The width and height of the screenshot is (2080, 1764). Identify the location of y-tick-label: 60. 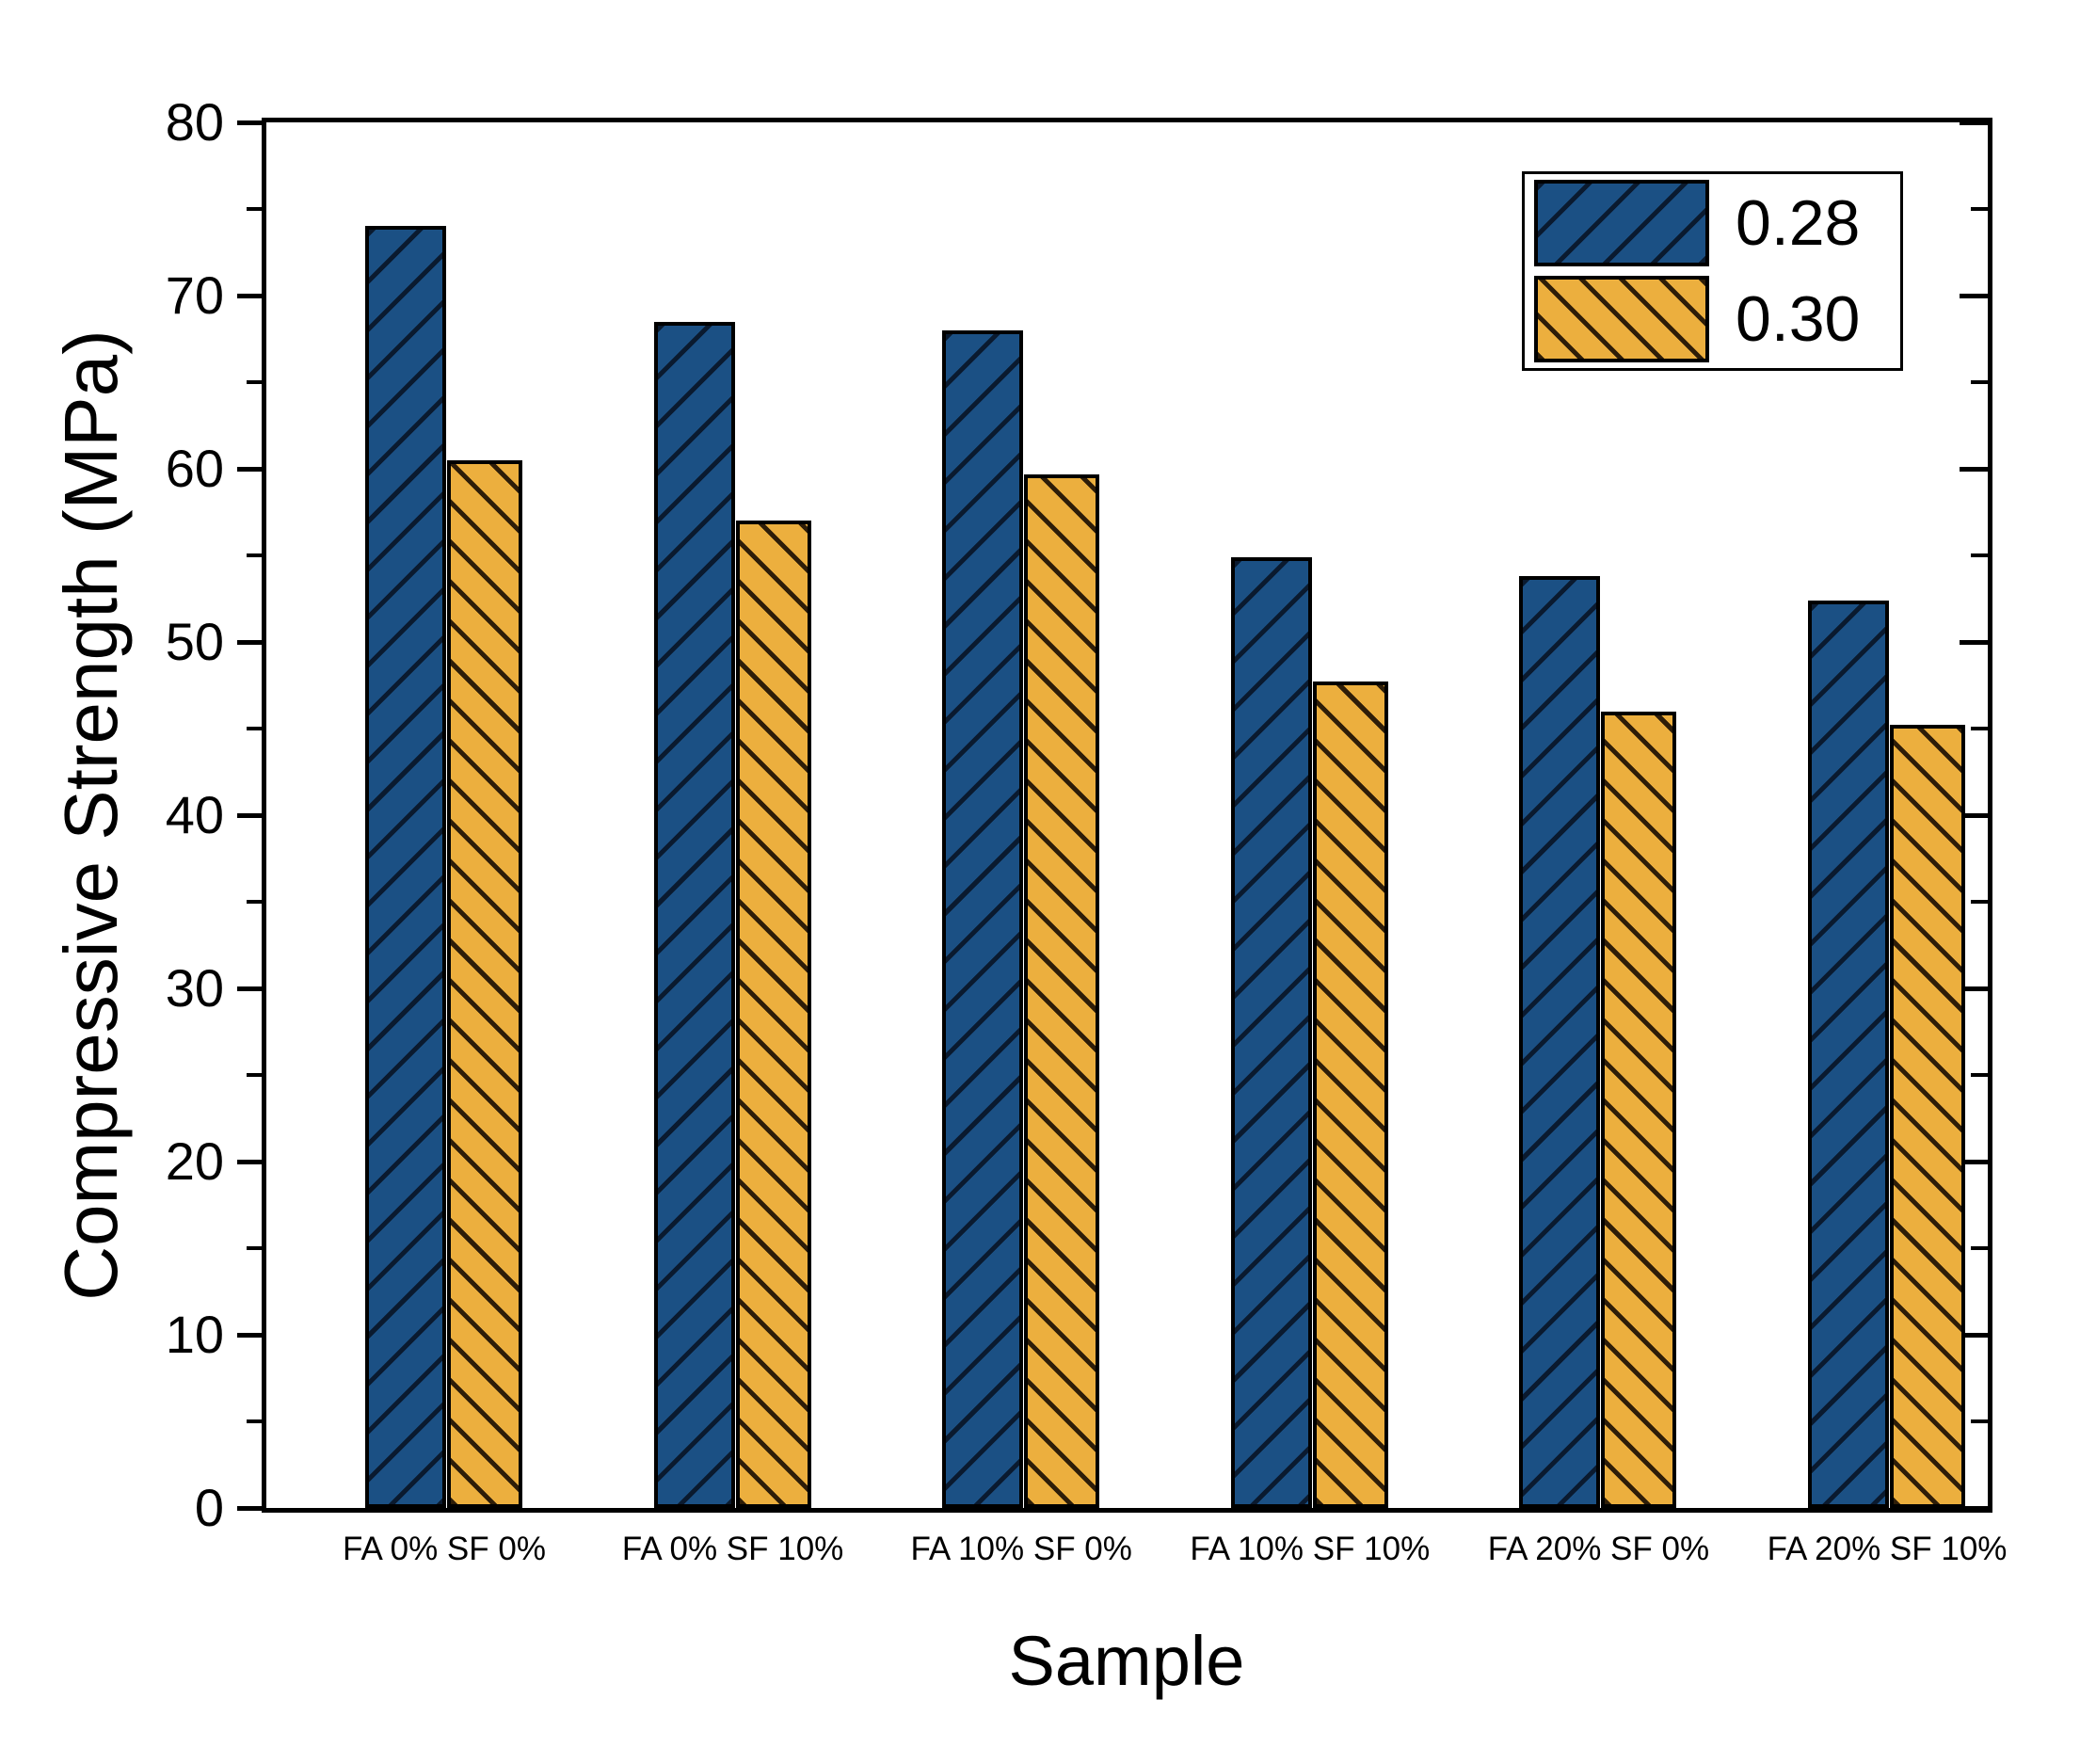
(194, 468).